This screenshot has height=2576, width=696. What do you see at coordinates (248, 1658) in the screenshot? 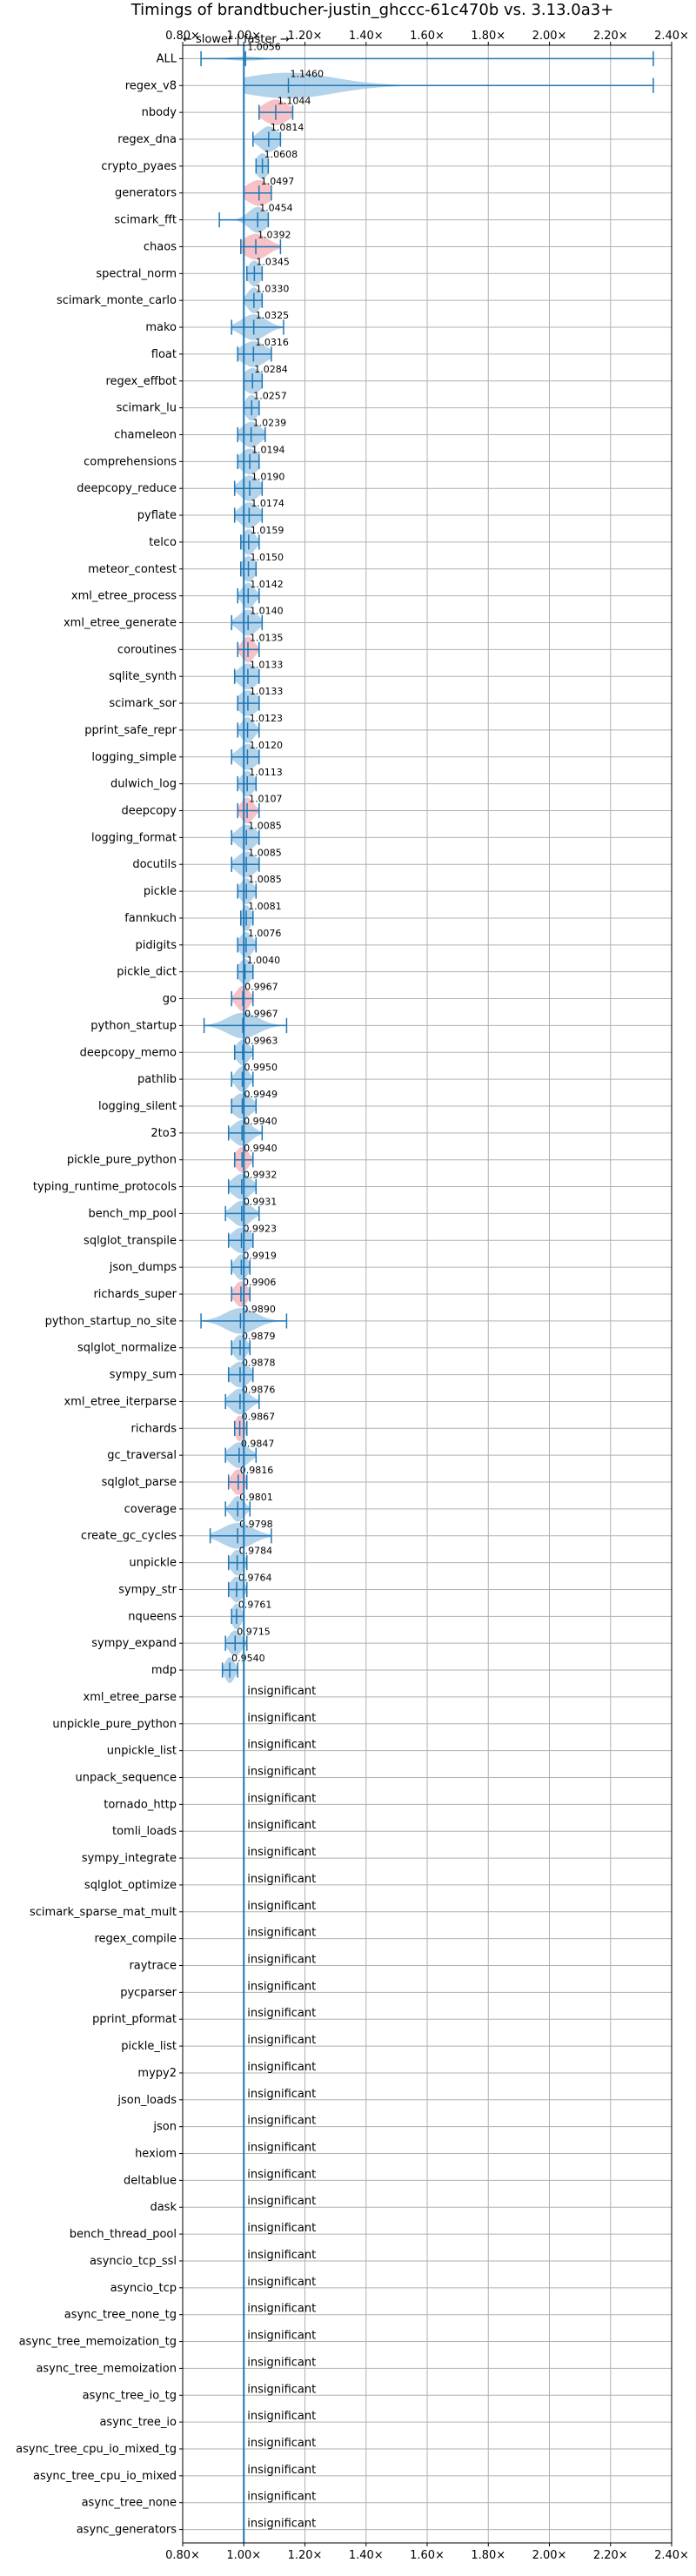
I see `value-label: 0.9540` at bounding box center [248, 1658].